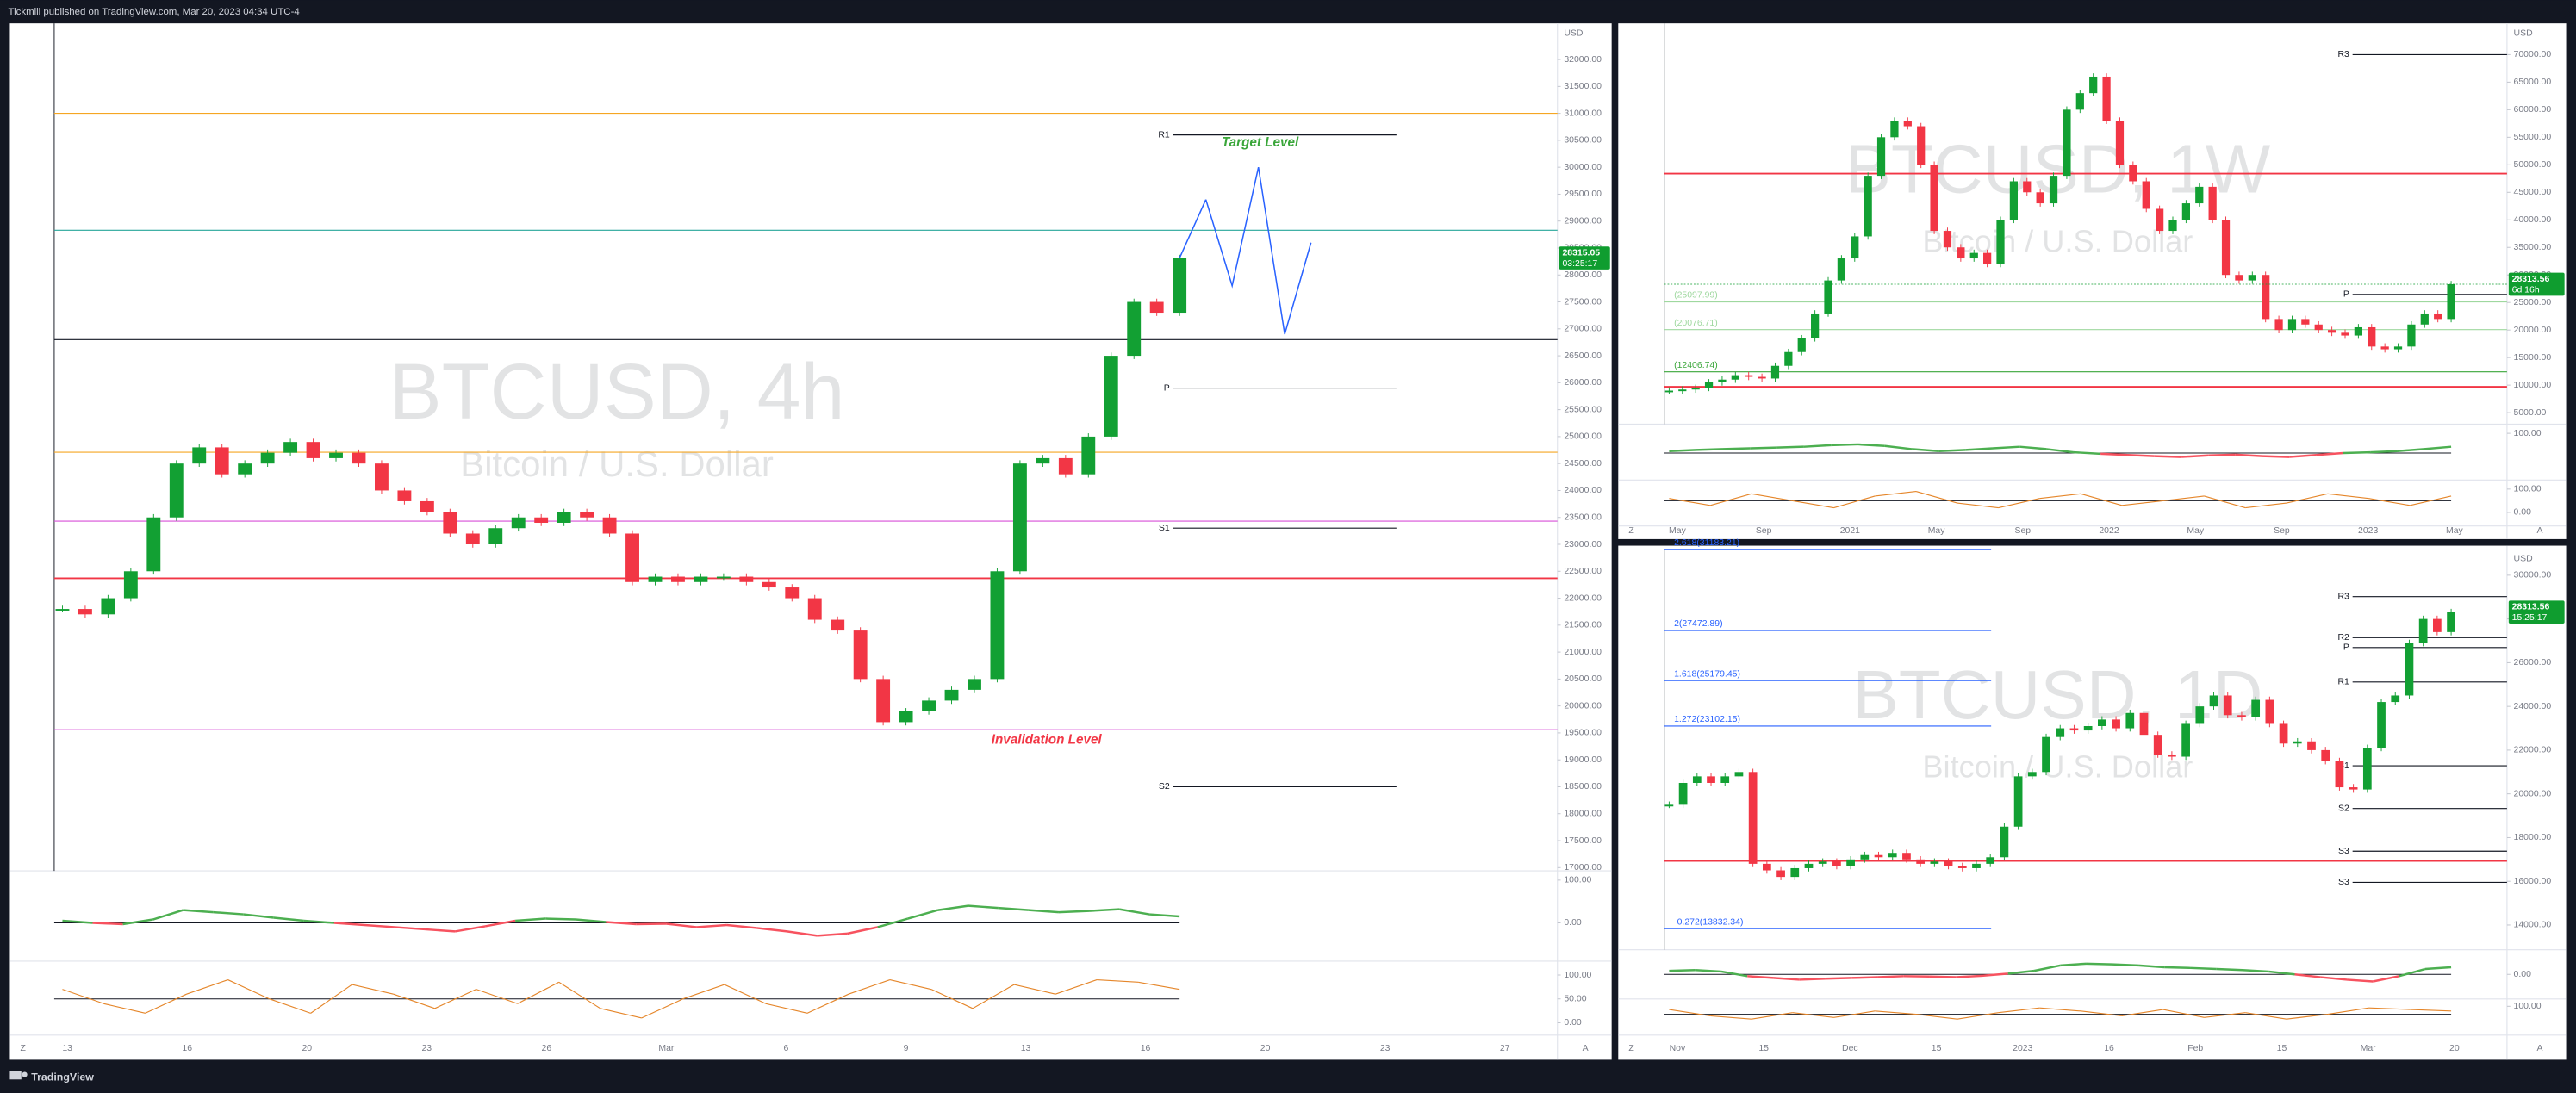 The image size is (2576, 1093). What do you see at coordinates (1707, 543) in the screenshot?
I see `level-label: 2.618(31183.21)` at bounding box center [1707, 543].